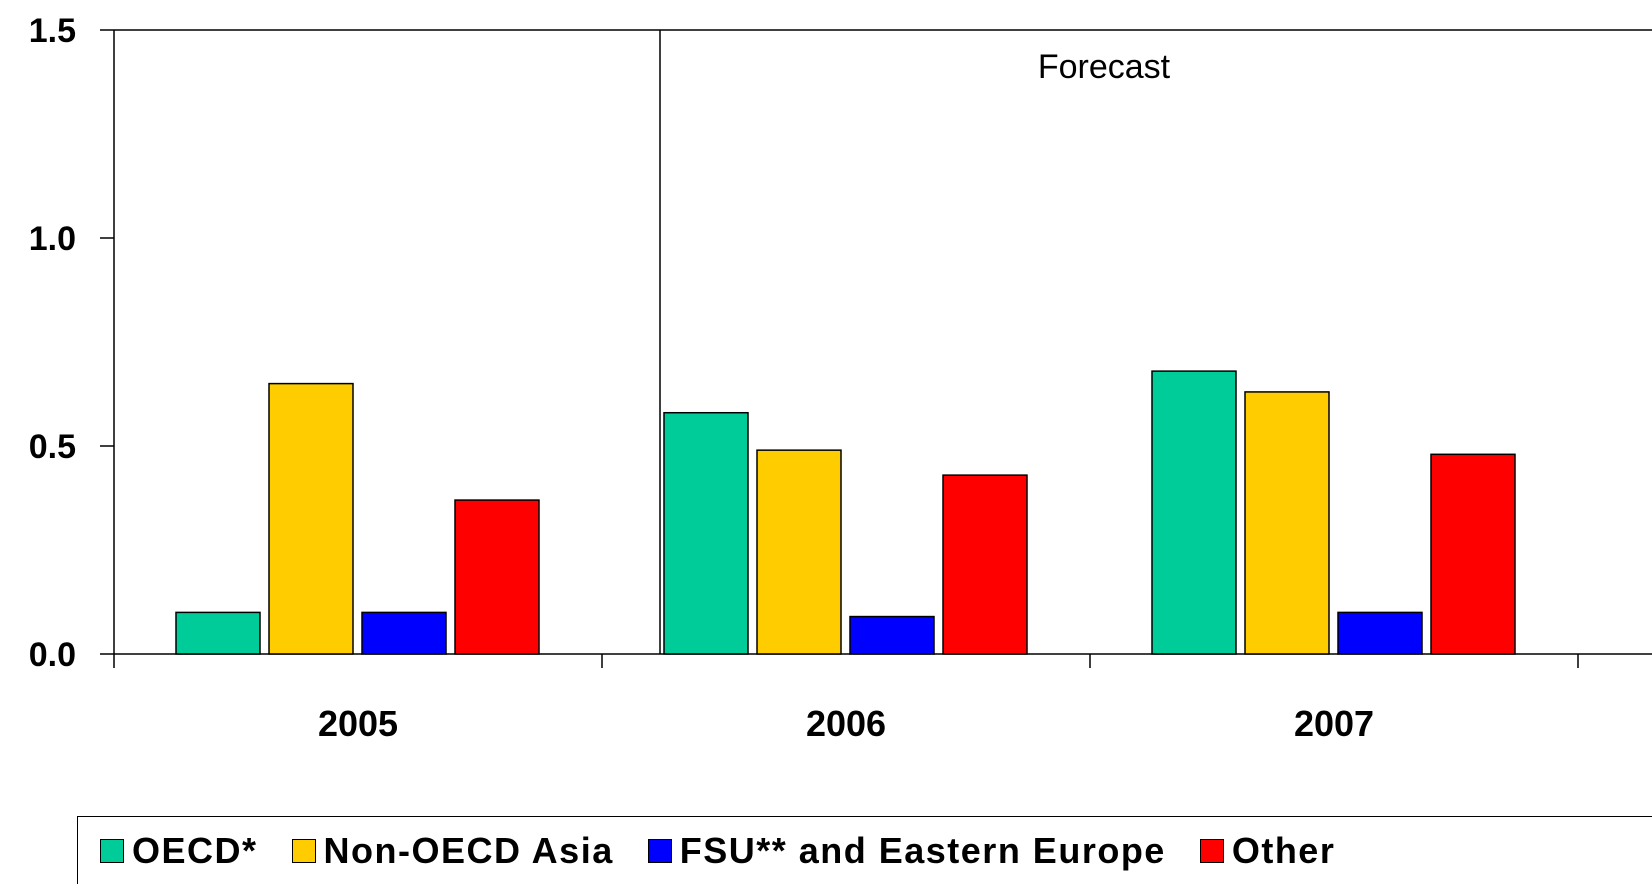  Describe the element at coordinates (52, 447) in the screenshot. I see `y-tick-label: 0.5` at that location.